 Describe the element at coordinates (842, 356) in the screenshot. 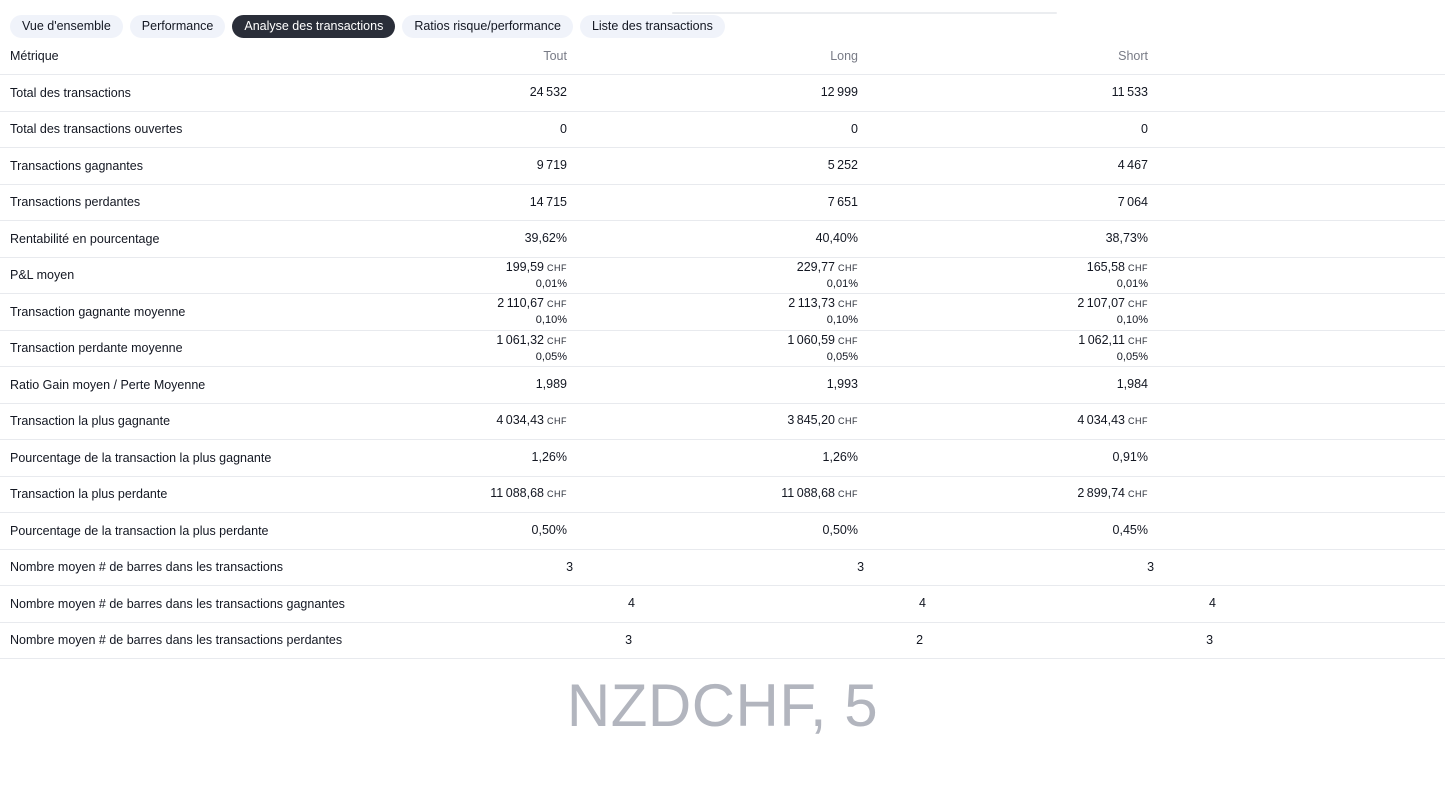

I see `value-percentage: 0,05%` at that location.